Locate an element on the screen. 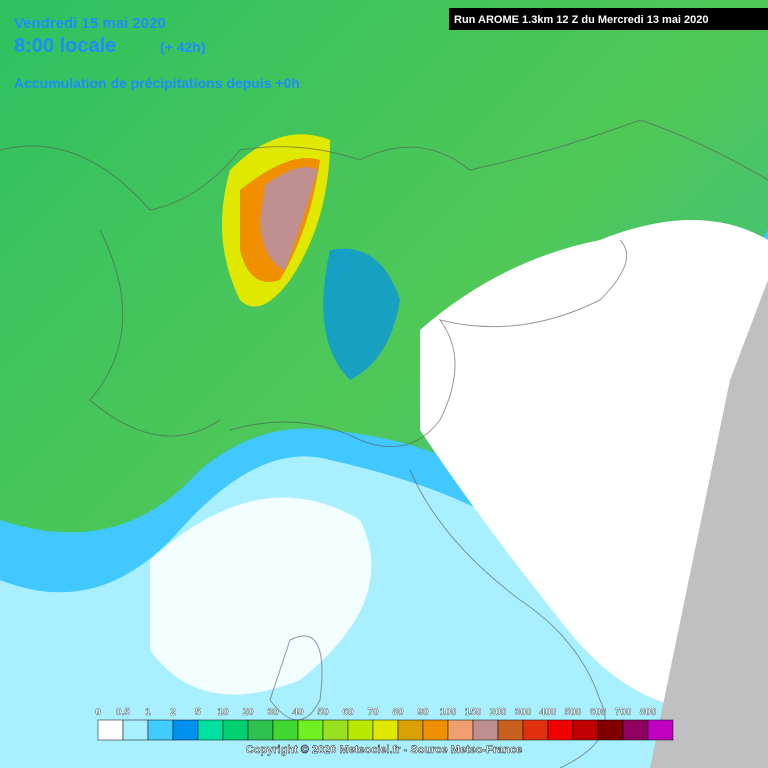 The image size is (768, 768). legend-label: 80 is located at coordinates (398, 712).